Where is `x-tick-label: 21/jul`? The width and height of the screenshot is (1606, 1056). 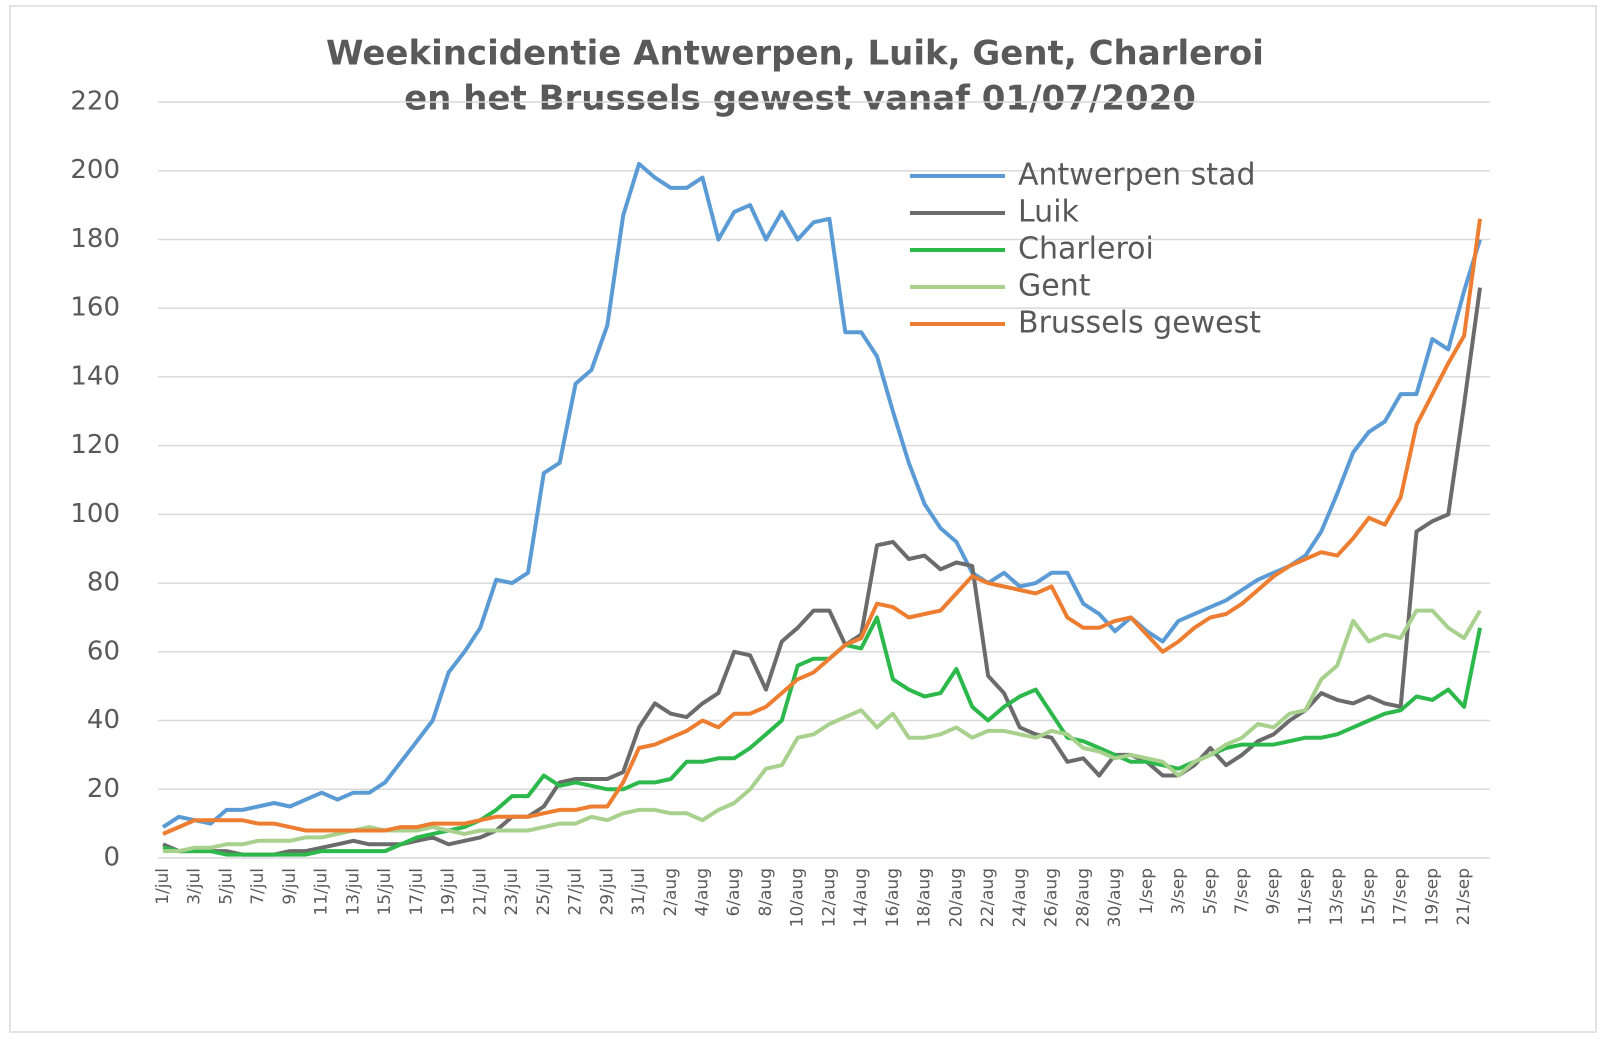
x-tick-label: 21/jul is located at coordinates (480, 892).